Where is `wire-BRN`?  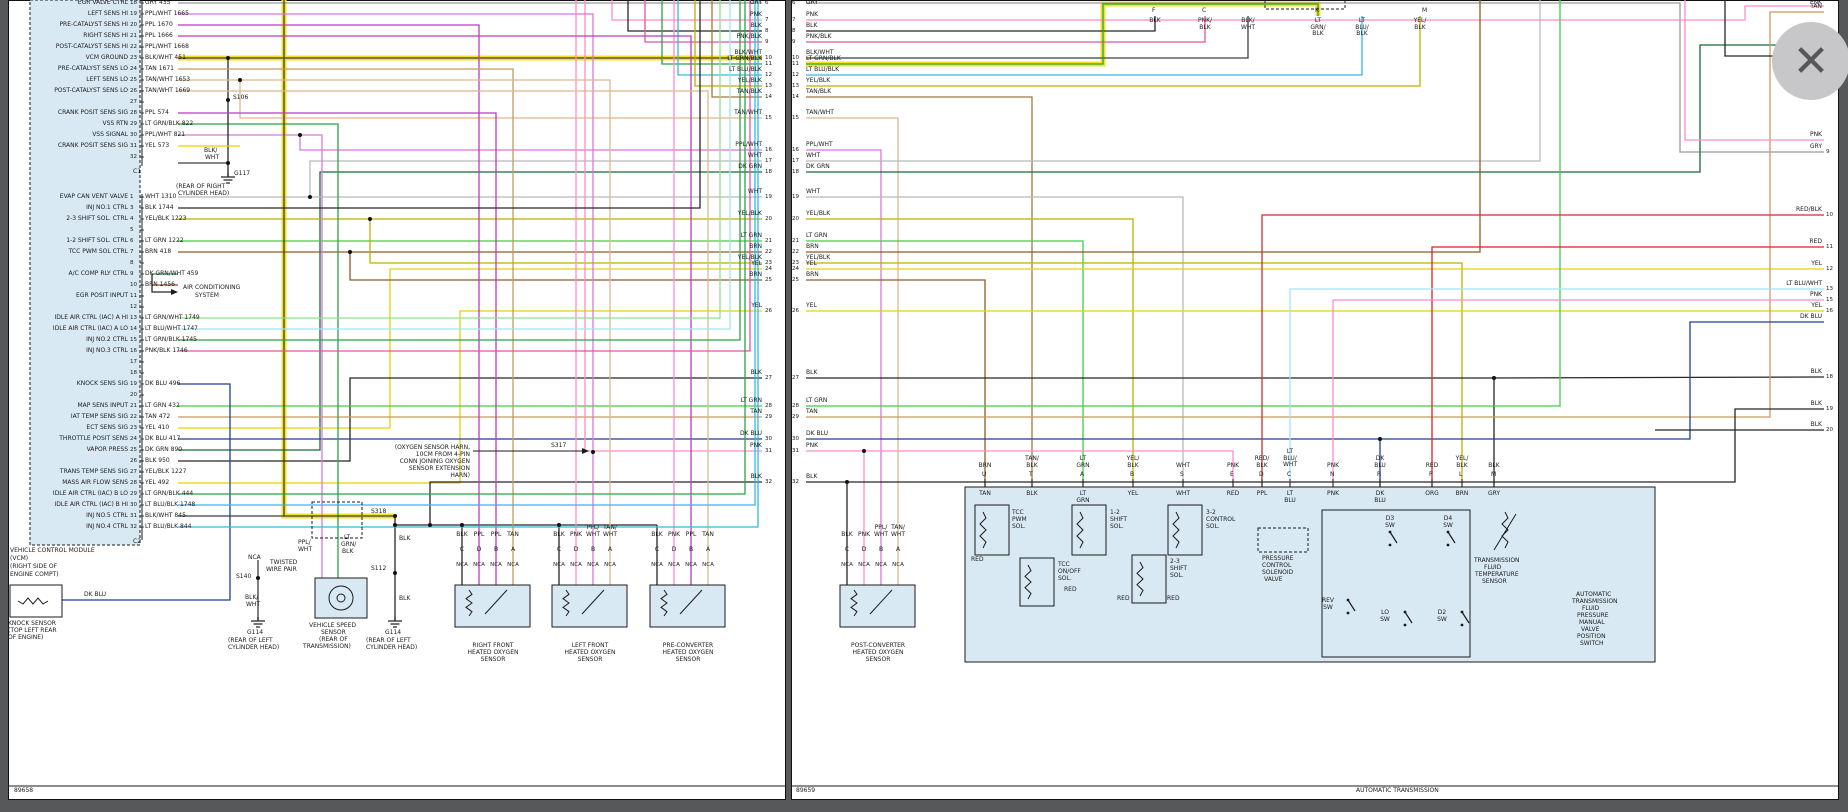 wire-BRN is located at coordinates (1143, 126).